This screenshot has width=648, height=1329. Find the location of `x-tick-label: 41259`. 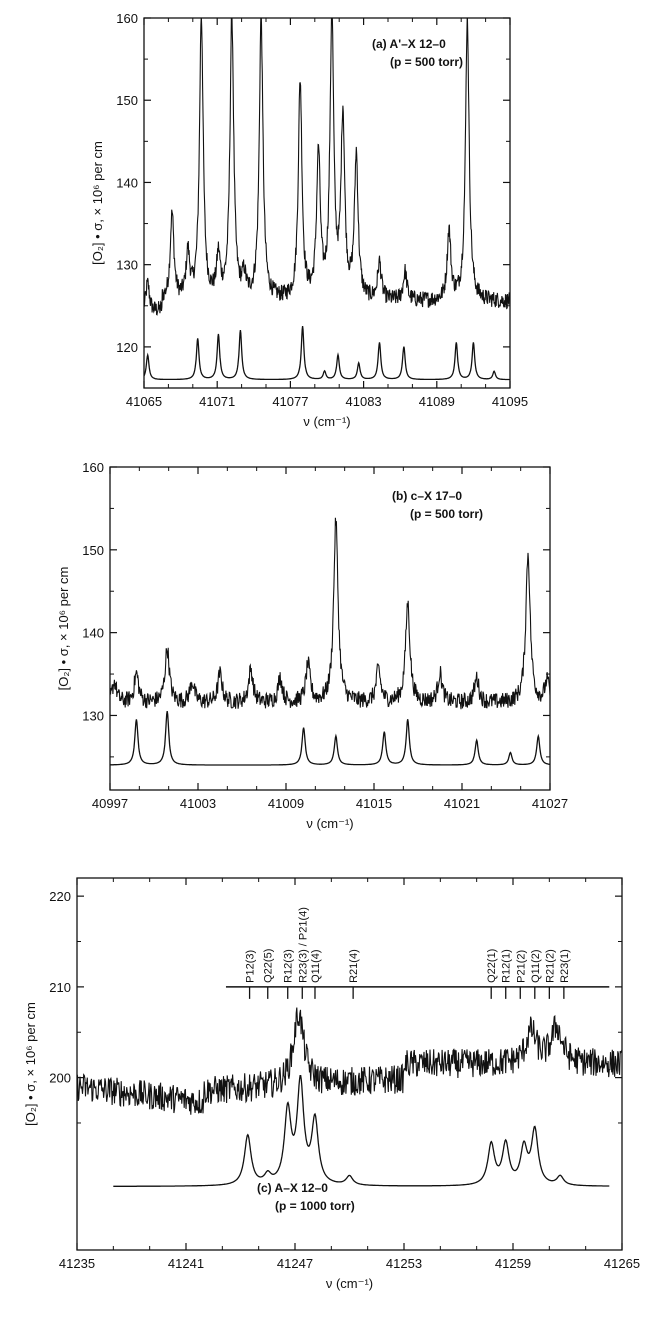

x-tick-label: 41259 is located at coordinates (513, 1263).